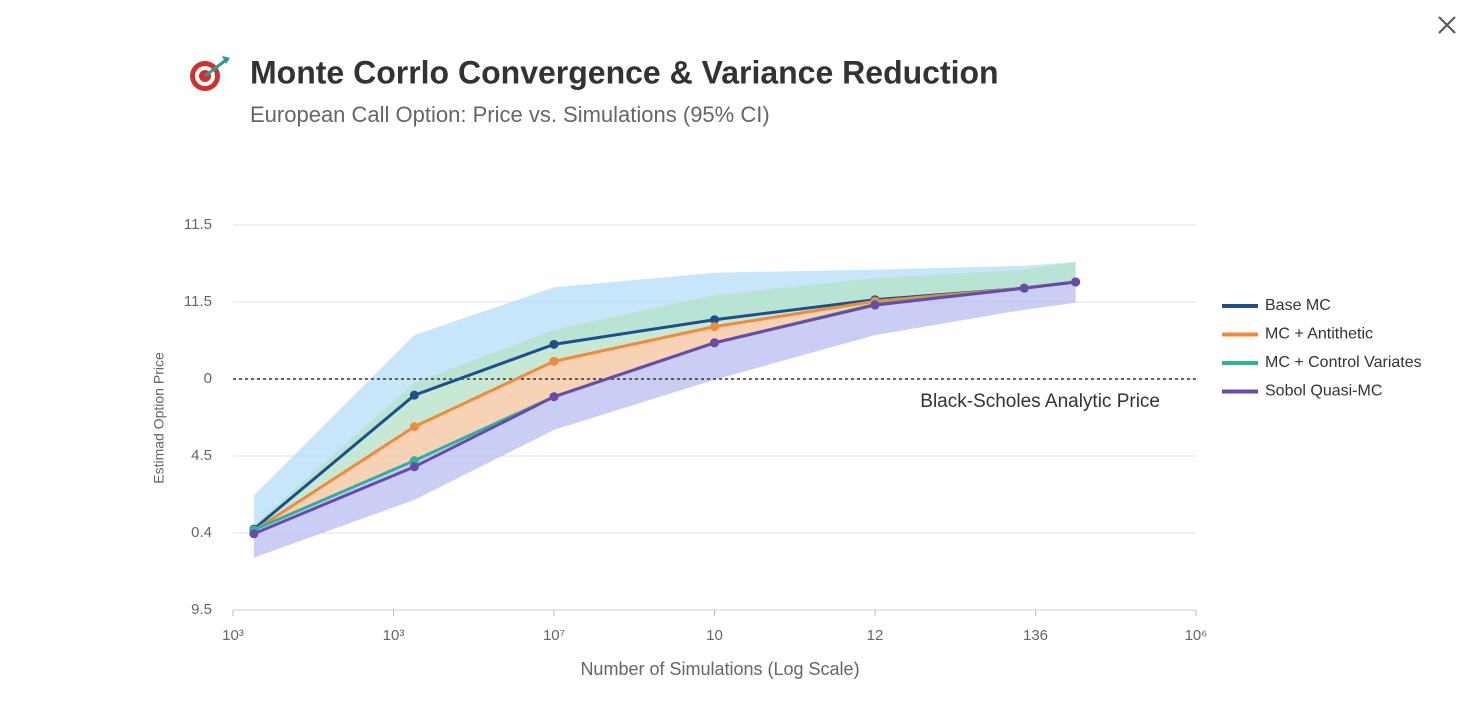  What do you see at coordinates (201, 455) in the screenshot?
I see `y-tick-label: 4.5` at bounding box center [201, 455].